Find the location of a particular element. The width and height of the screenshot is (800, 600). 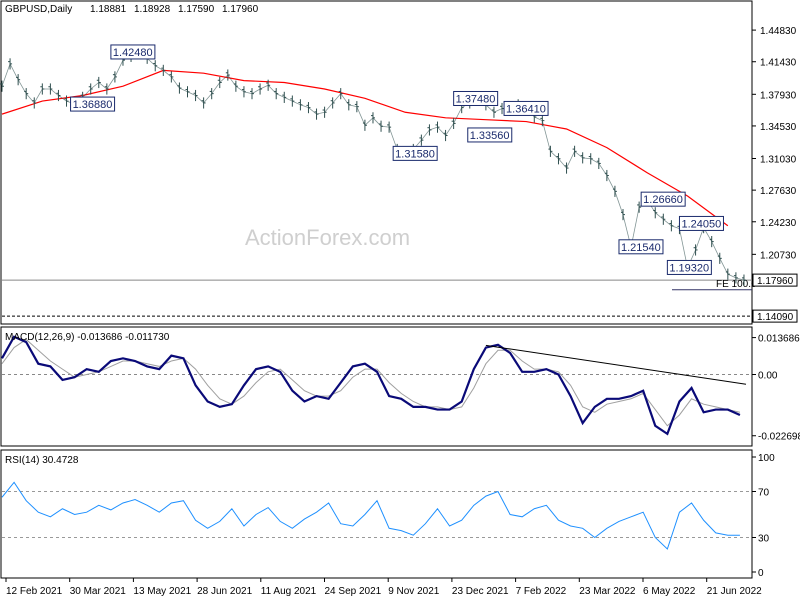

price-ytick-label: 1.37930 is located at coordinates (778, 95).